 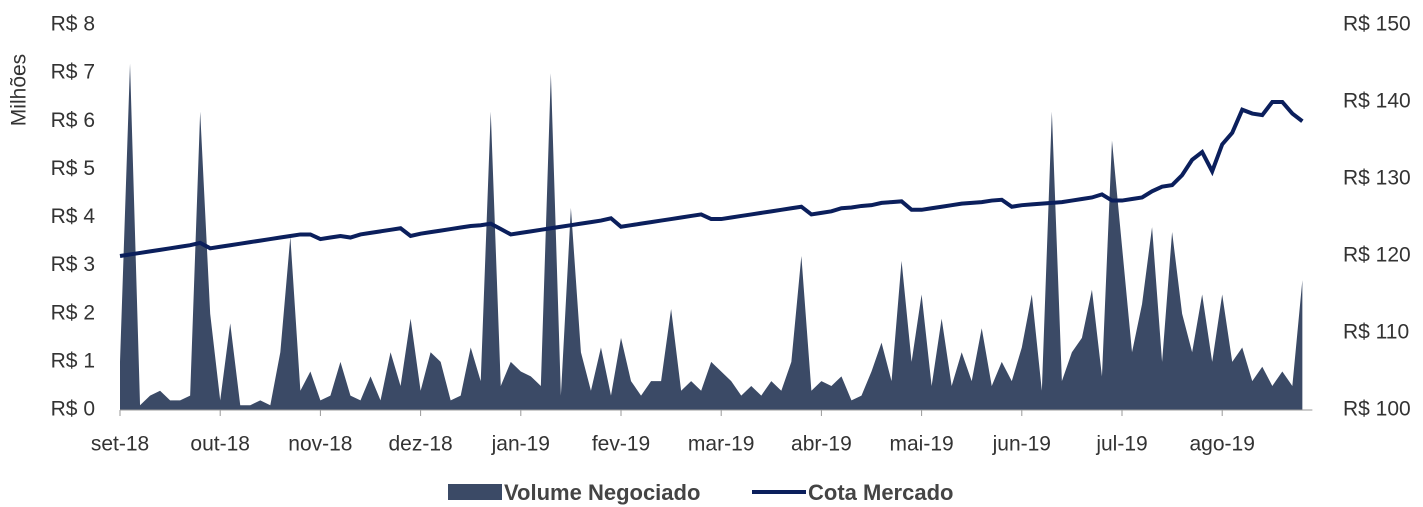 I want to click on y-tick-label: R$ 1, so click(x=73, y=360).